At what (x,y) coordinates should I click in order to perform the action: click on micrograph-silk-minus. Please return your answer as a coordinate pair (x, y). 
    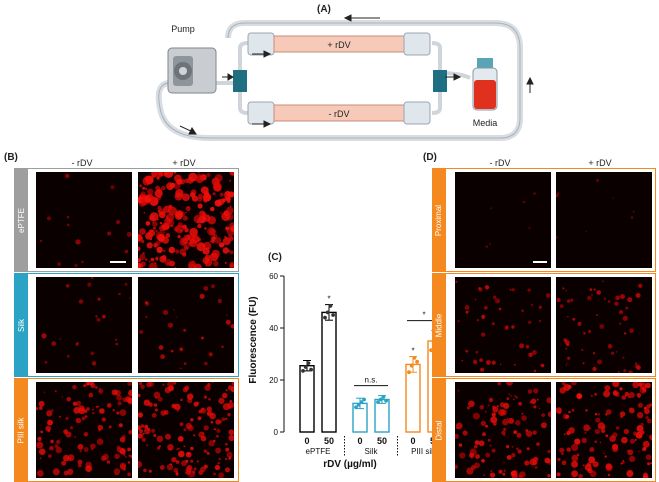
    Looking at the image, I should click on (84, 325).